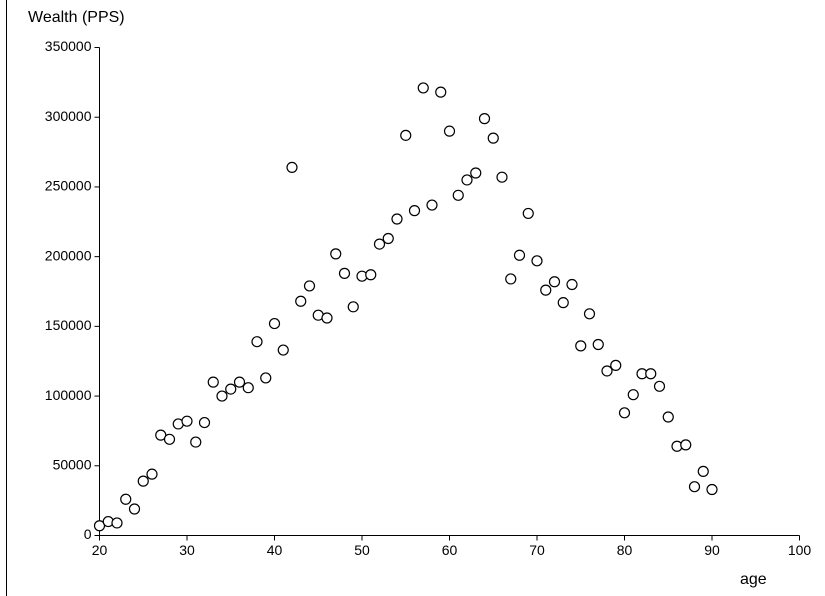  I want to click on x-tick-label: 70, so click(537, 550).